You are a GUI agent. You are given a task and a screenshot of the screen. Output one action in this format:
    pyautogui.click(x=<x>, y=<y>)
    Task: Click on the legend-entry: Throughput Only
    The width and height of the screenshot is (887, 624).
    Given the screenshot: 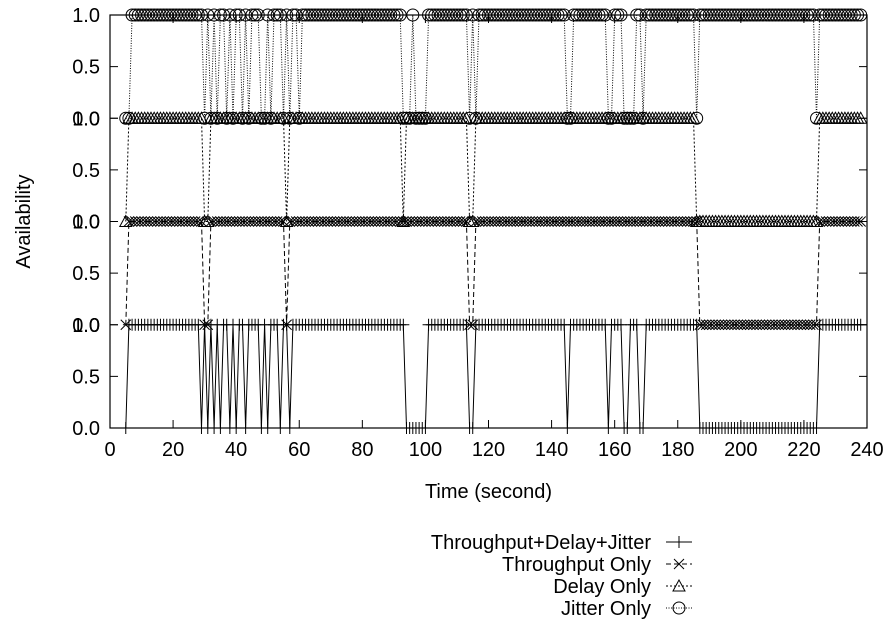 What is the action you would take?
    pyautogui.click(x=597, y=565)
    